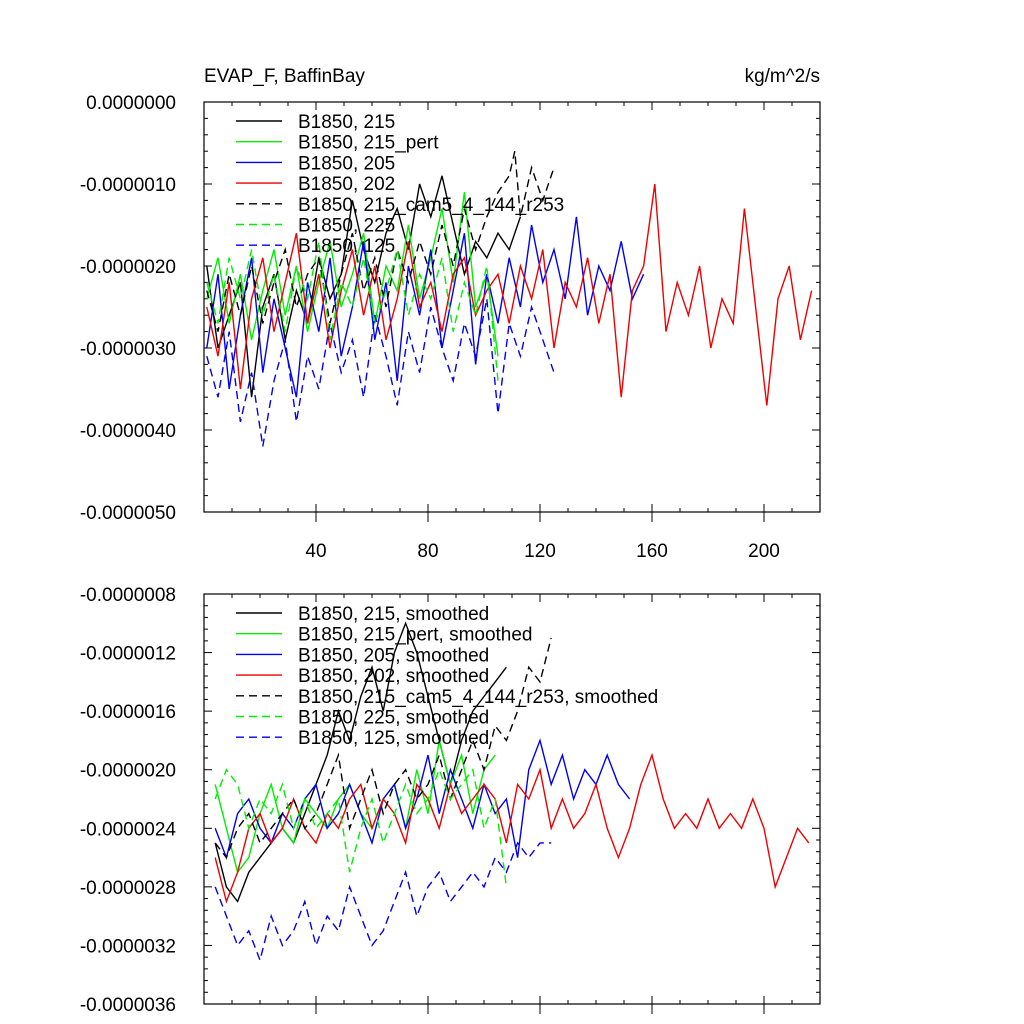 Image resolution: width=1024 pixels, height=1024 pixels. Describe the element at coordinates (128, 829) in the screenshot. I see `y-tick-label: -0.0000024` at that location.